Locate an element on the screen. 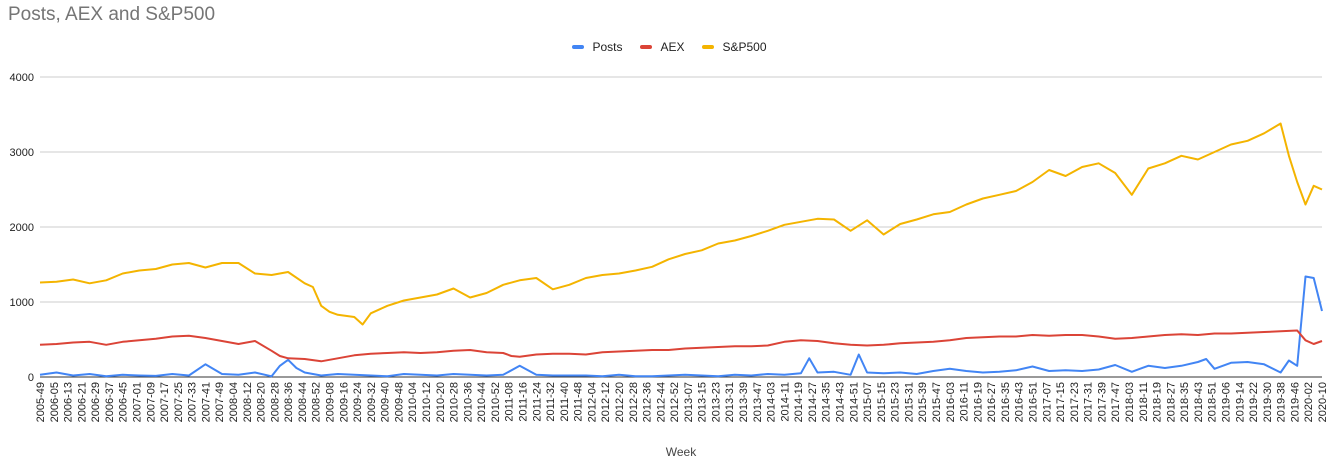 This screenshot has width=1339, height=472. legend-item-aex: AEX is located at coordinates (662, 47).